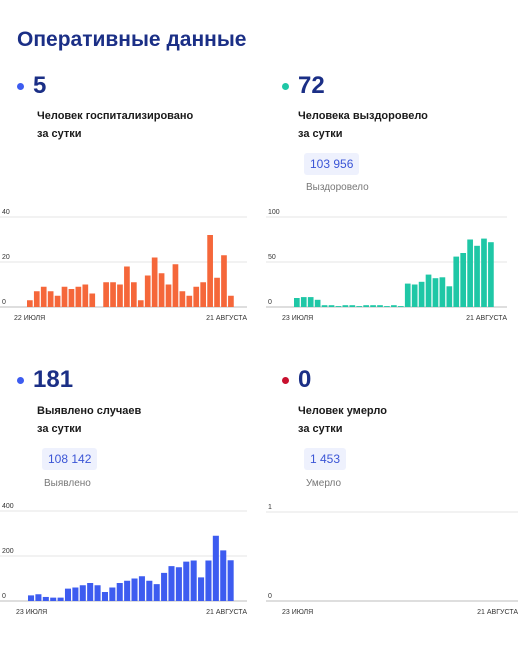 Image resolution: width=529 pixels, height=650 pixels. I want to click on y-tick-label: 20, so click(6, 257).